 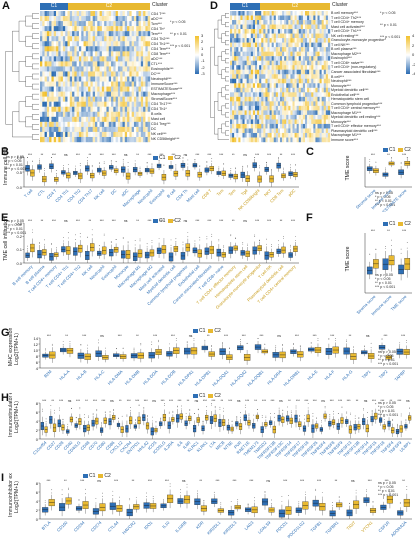 What do you see at coordinates (165, 139) in the screenshot?
I see `heatmap-row-label: NK CD56bright***` at bounding box center [165, 139].